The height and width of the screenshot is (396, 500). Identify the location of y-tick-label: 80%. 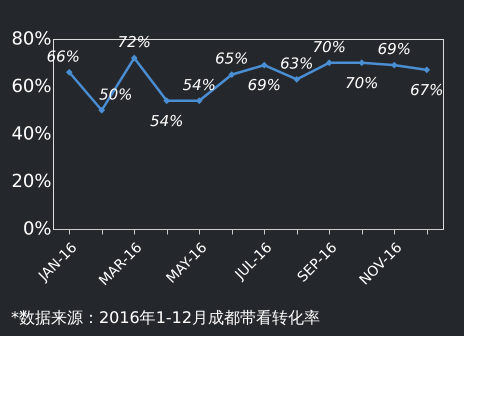
(31, 39).